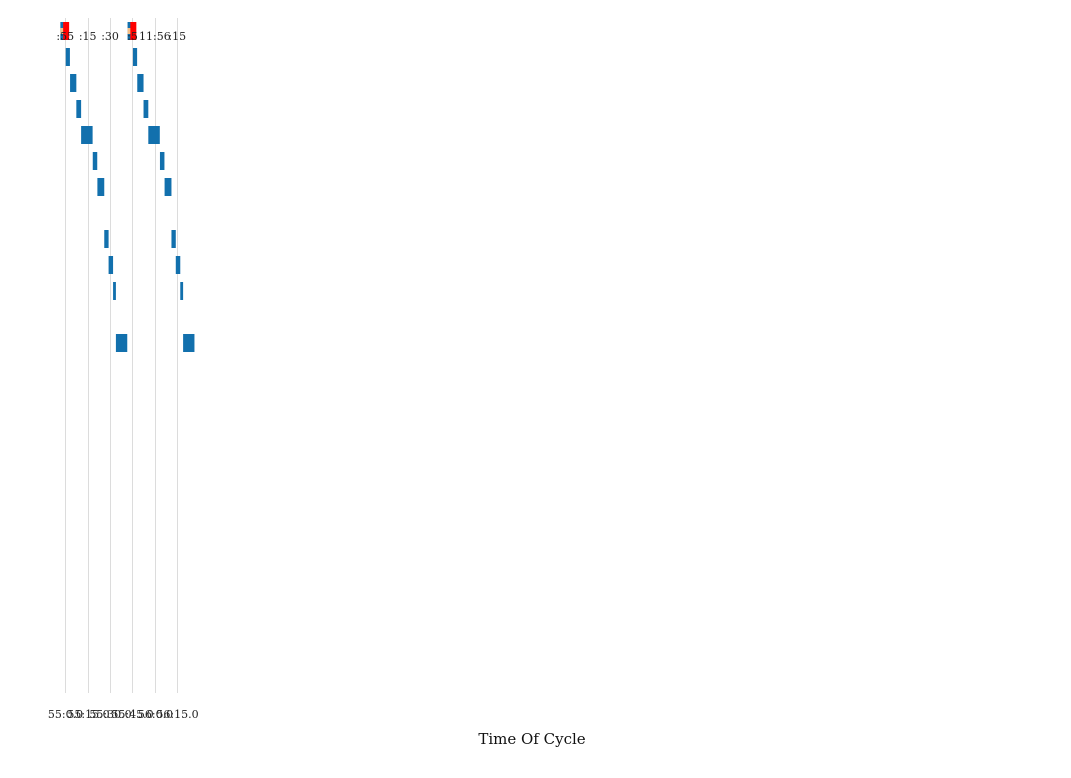 The image size is (1071, 778). I want to click on x-tick-label-bottom: 55:45.0, so click(132, 714).